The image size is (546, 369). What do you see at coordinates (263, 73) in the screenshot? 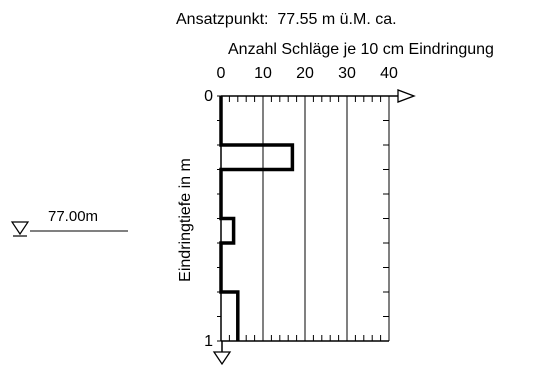
I see `x-tick-label: 10` at bounding box center [263, 73].